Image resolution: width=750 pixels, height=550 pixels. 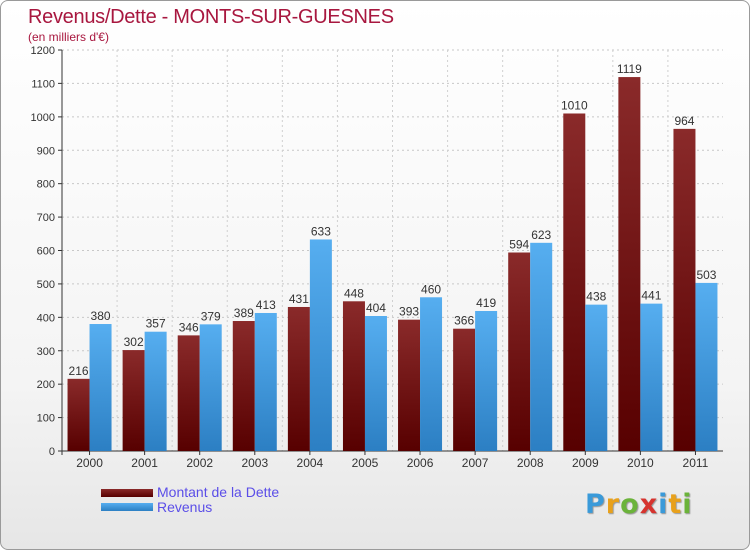 I want to click on x-tick-label: 2004, so click(x=310, y=463).